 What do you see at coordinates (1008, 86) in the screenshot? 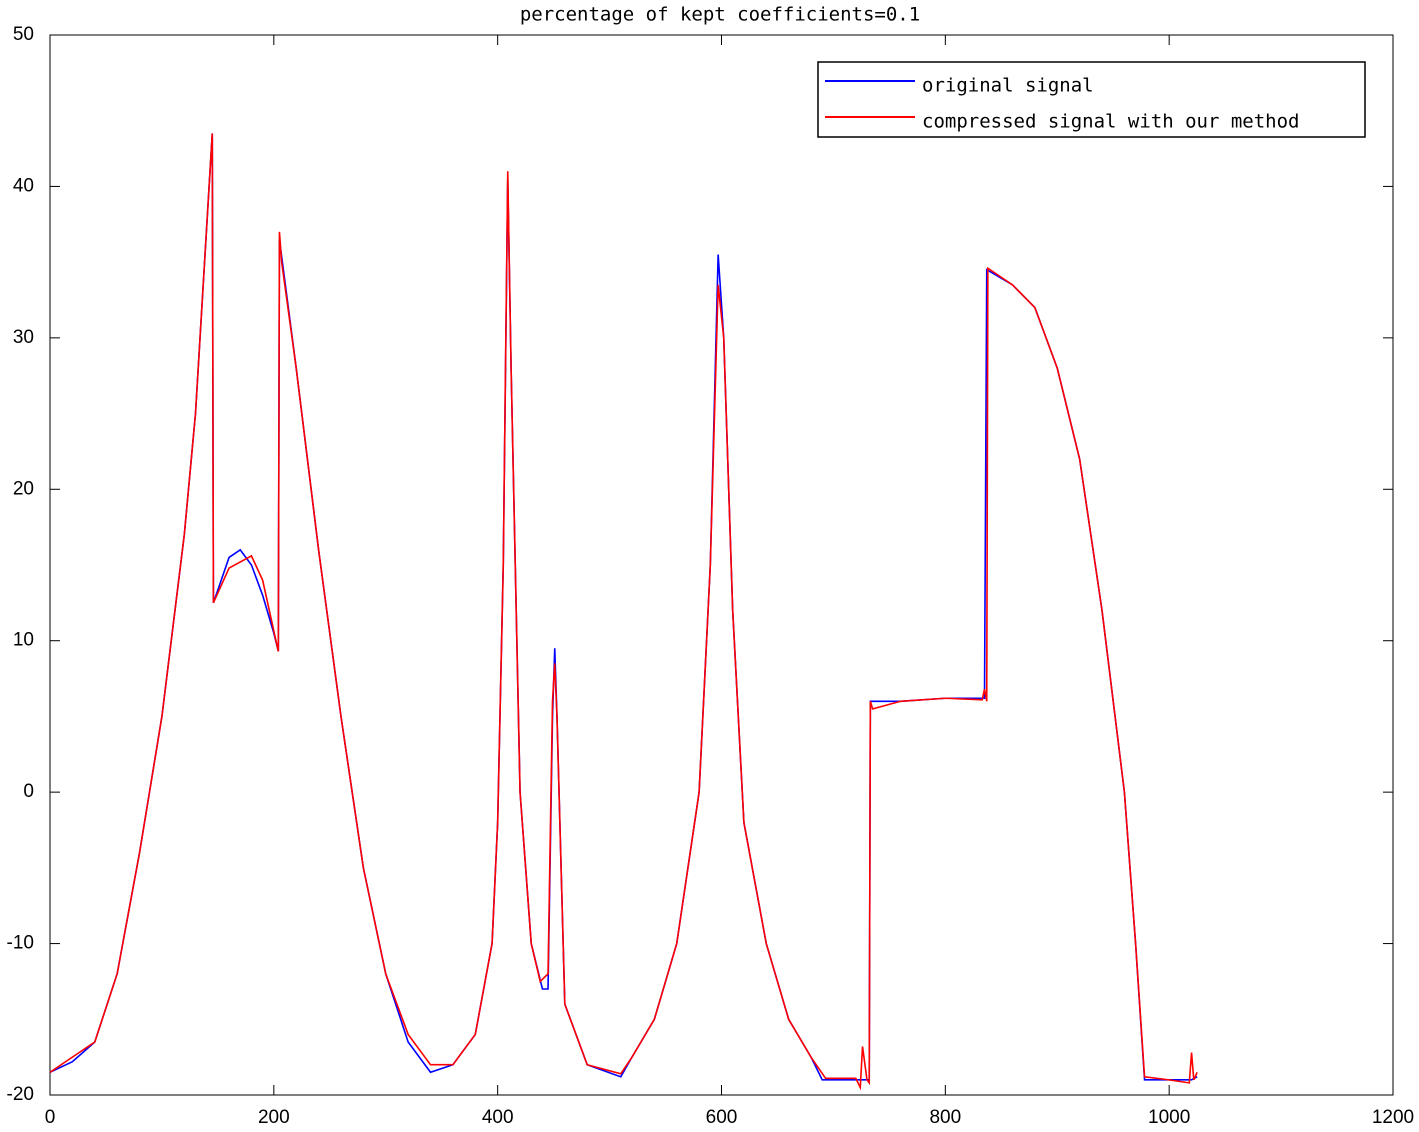
I see `legend-label: original signal` at bounding box center [1008, 86].